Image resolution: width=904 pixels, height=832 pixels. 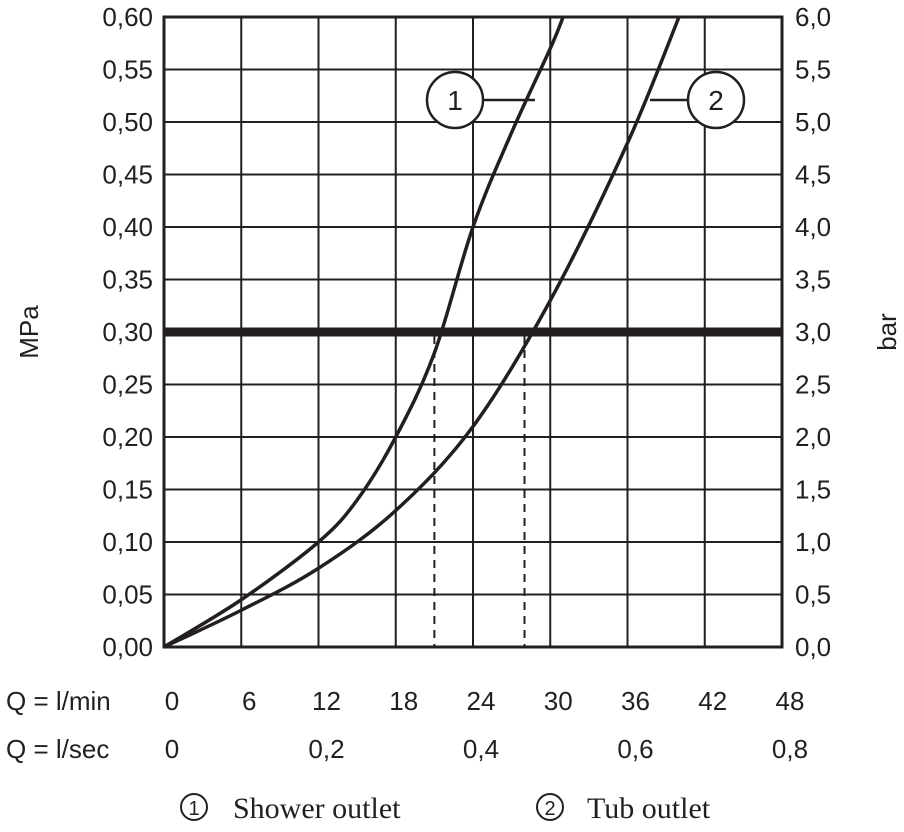 I want to click on x-tick-lmin-4: 24, so click(x=481, y=701).